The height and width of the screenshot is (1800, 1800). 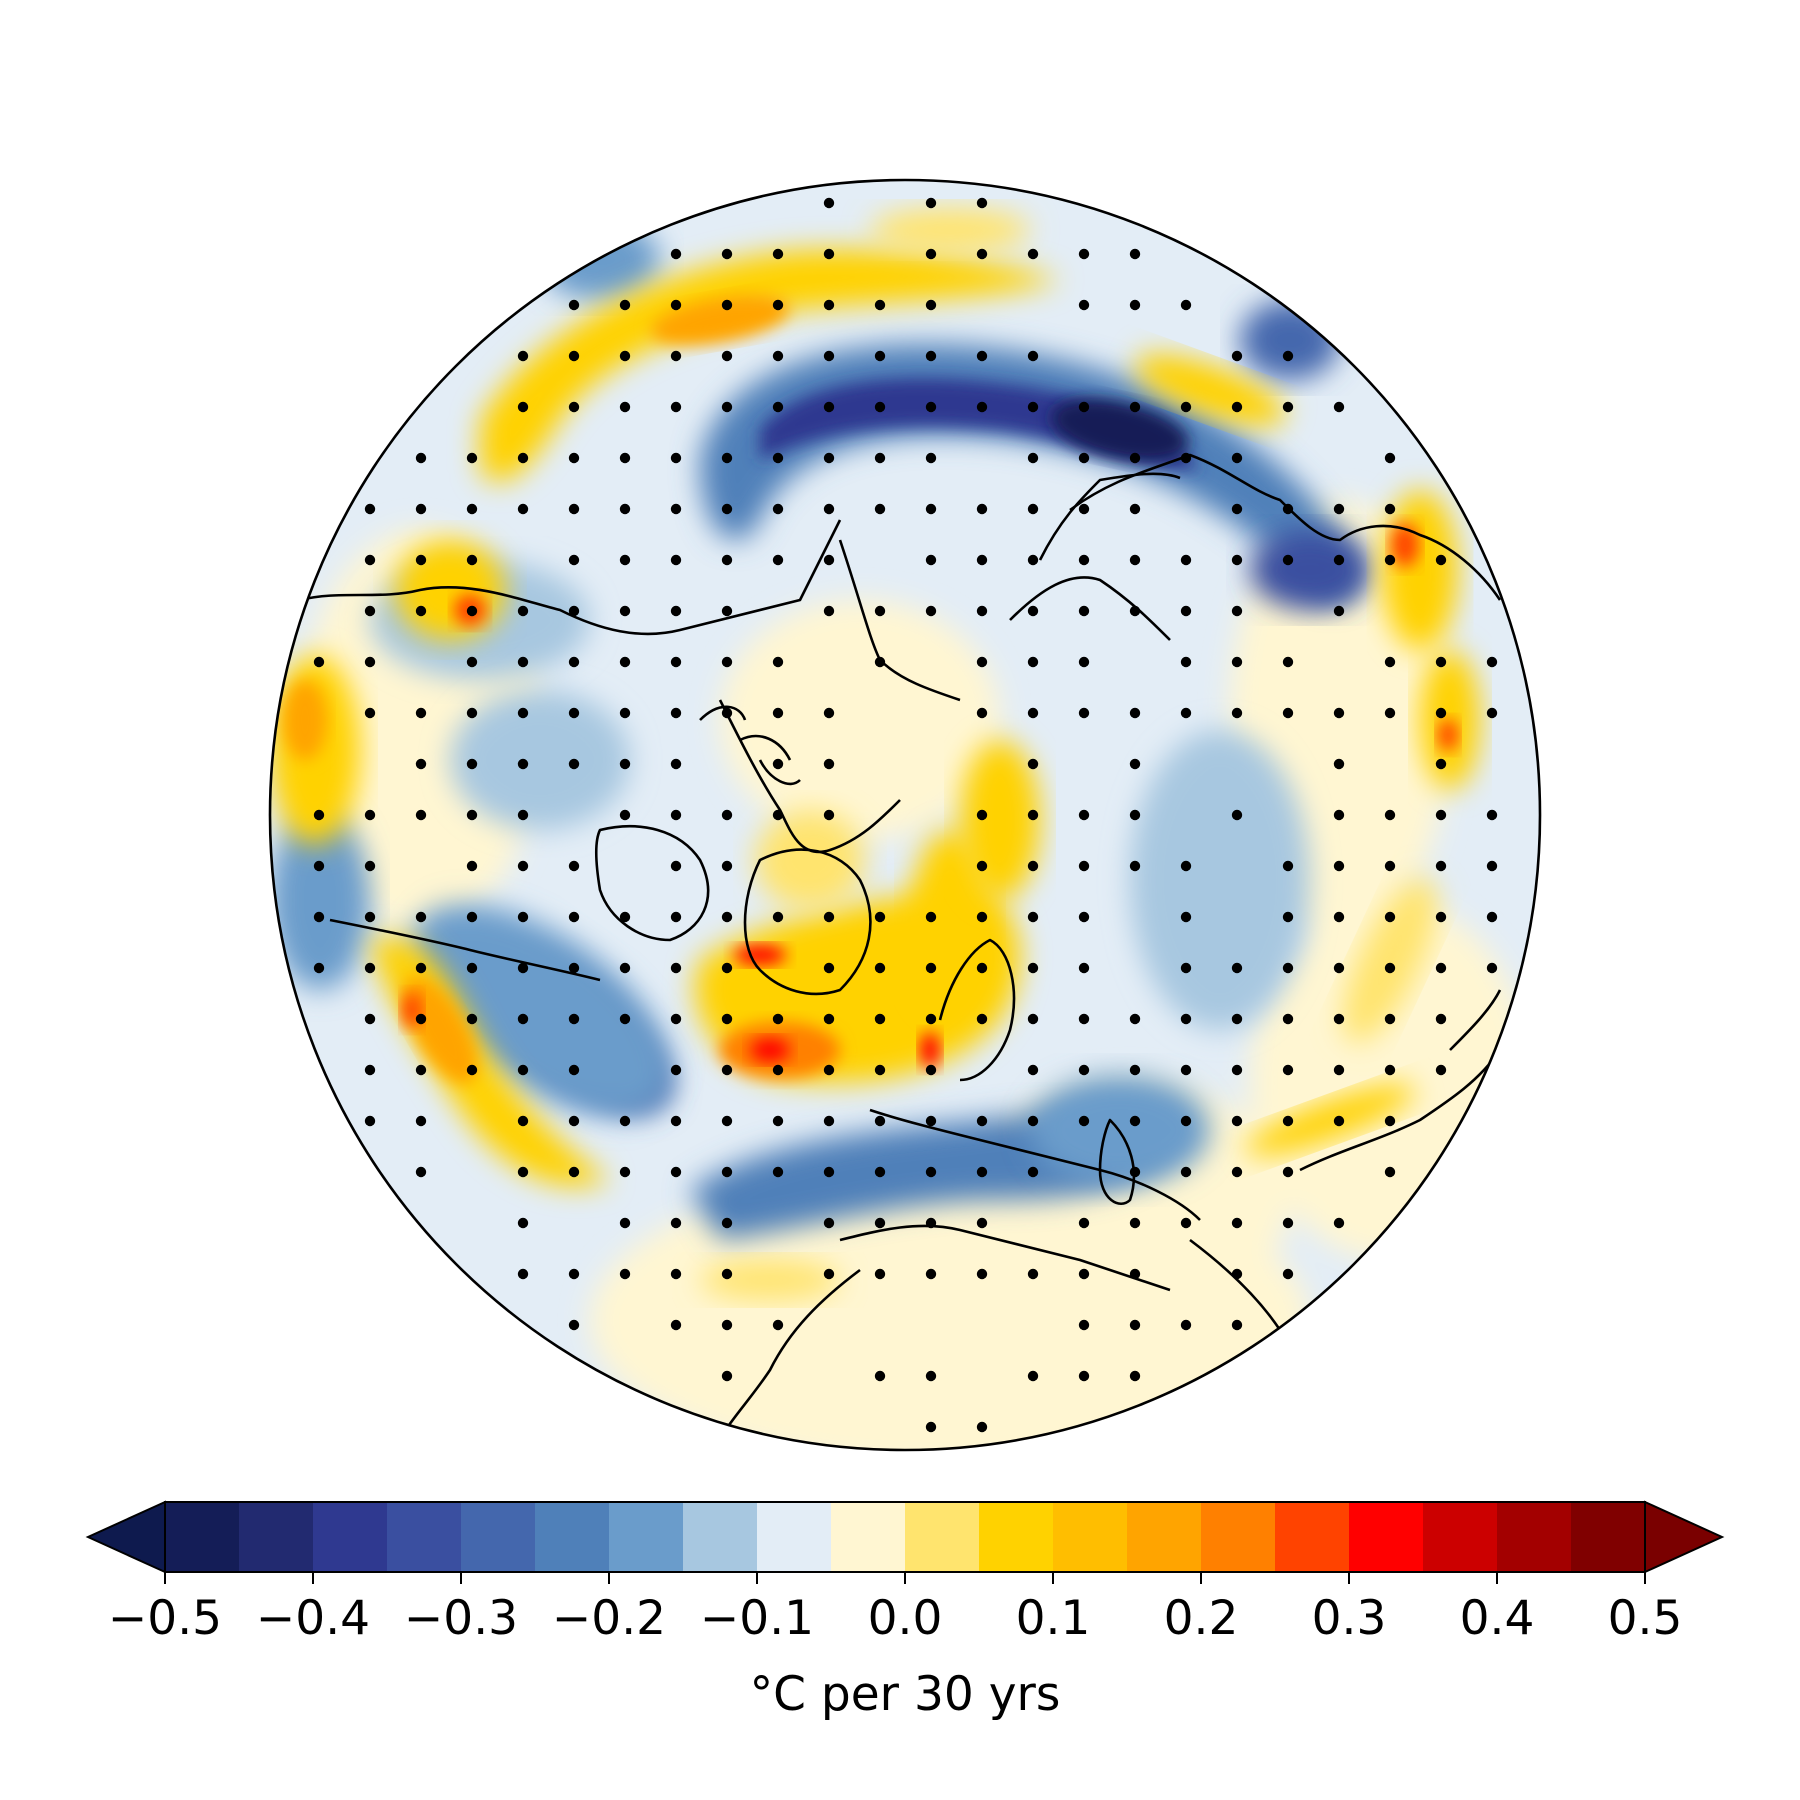 I want to click on barents-warm, so click(x=1000, y=820).